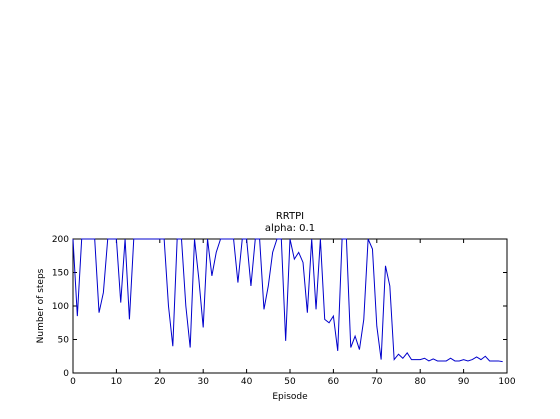 The image size is (560, 419). What do you see at coordinates (506, 382) in the screenshot?
I see `x-tick-label: 100` at bounding box center [506, 382].